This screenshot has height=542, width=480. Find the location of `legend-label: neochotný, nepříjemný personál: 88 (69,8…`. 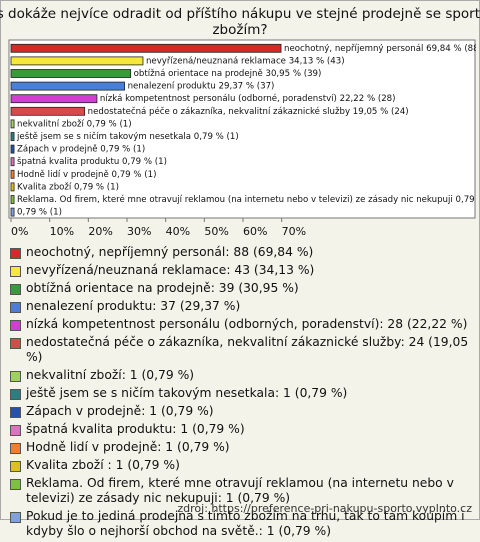

legend-label: neochotný, nepříjemný personál: 88 (69,8… is located at coordinates (170, 252).